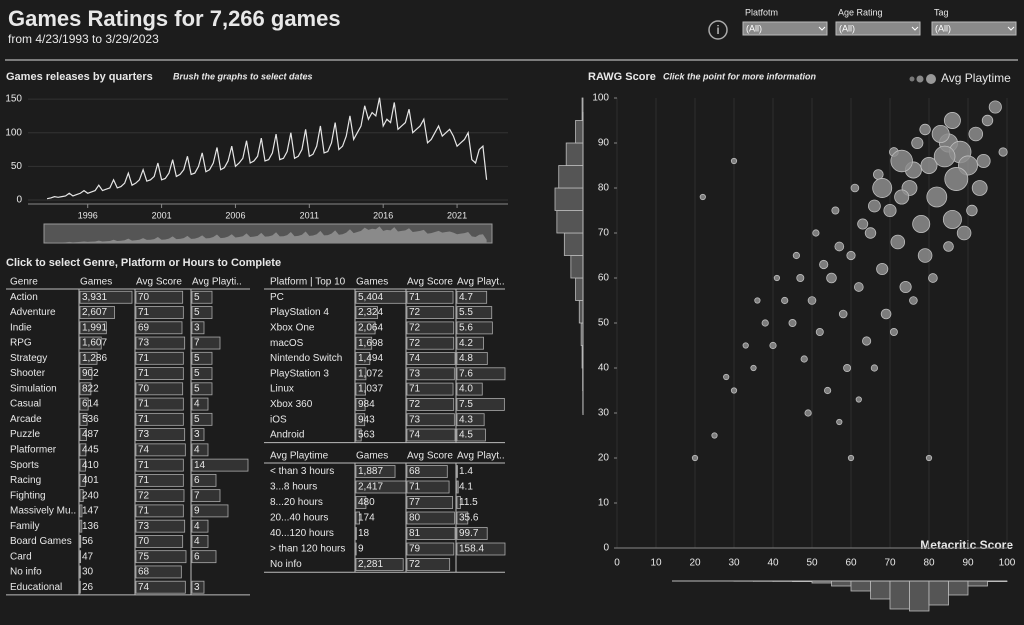  What do you see at coordinates (302, 533) in the screenshot?
I see `row-label: 40...120 hours` at bounding box center [302, 533].